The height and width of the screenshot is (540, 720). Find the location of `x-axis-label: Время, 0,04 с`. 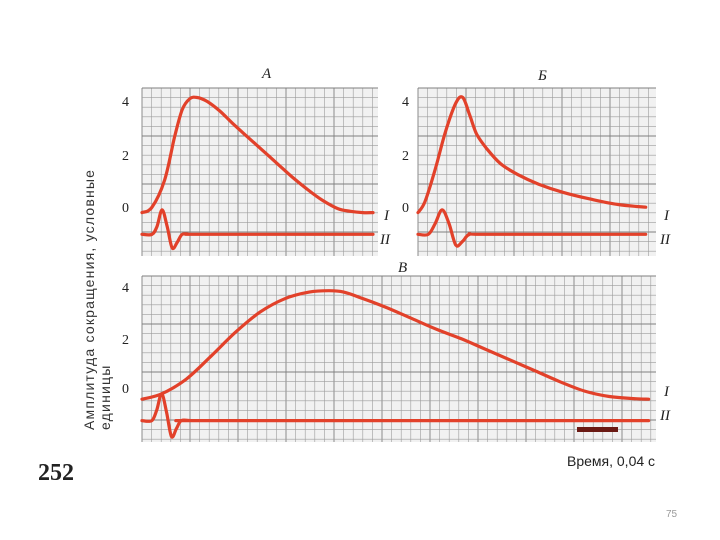

x-axis-label: Время, 0,04 с is located at coordinates (611, 461).